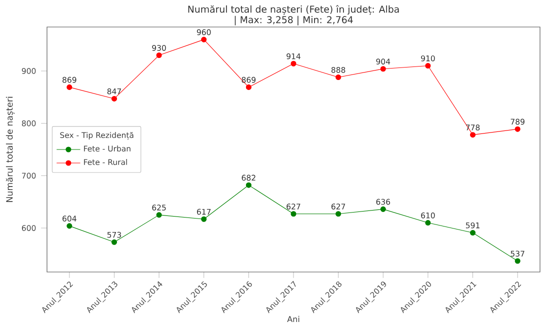 This screenshot has height=328, width=550. What do you see at coordinates (293, 10) in the screenshot?
I see `chart-title: Numărul total de nașteri (Fete) în județ: Alba` at bounding box center [293, 10].